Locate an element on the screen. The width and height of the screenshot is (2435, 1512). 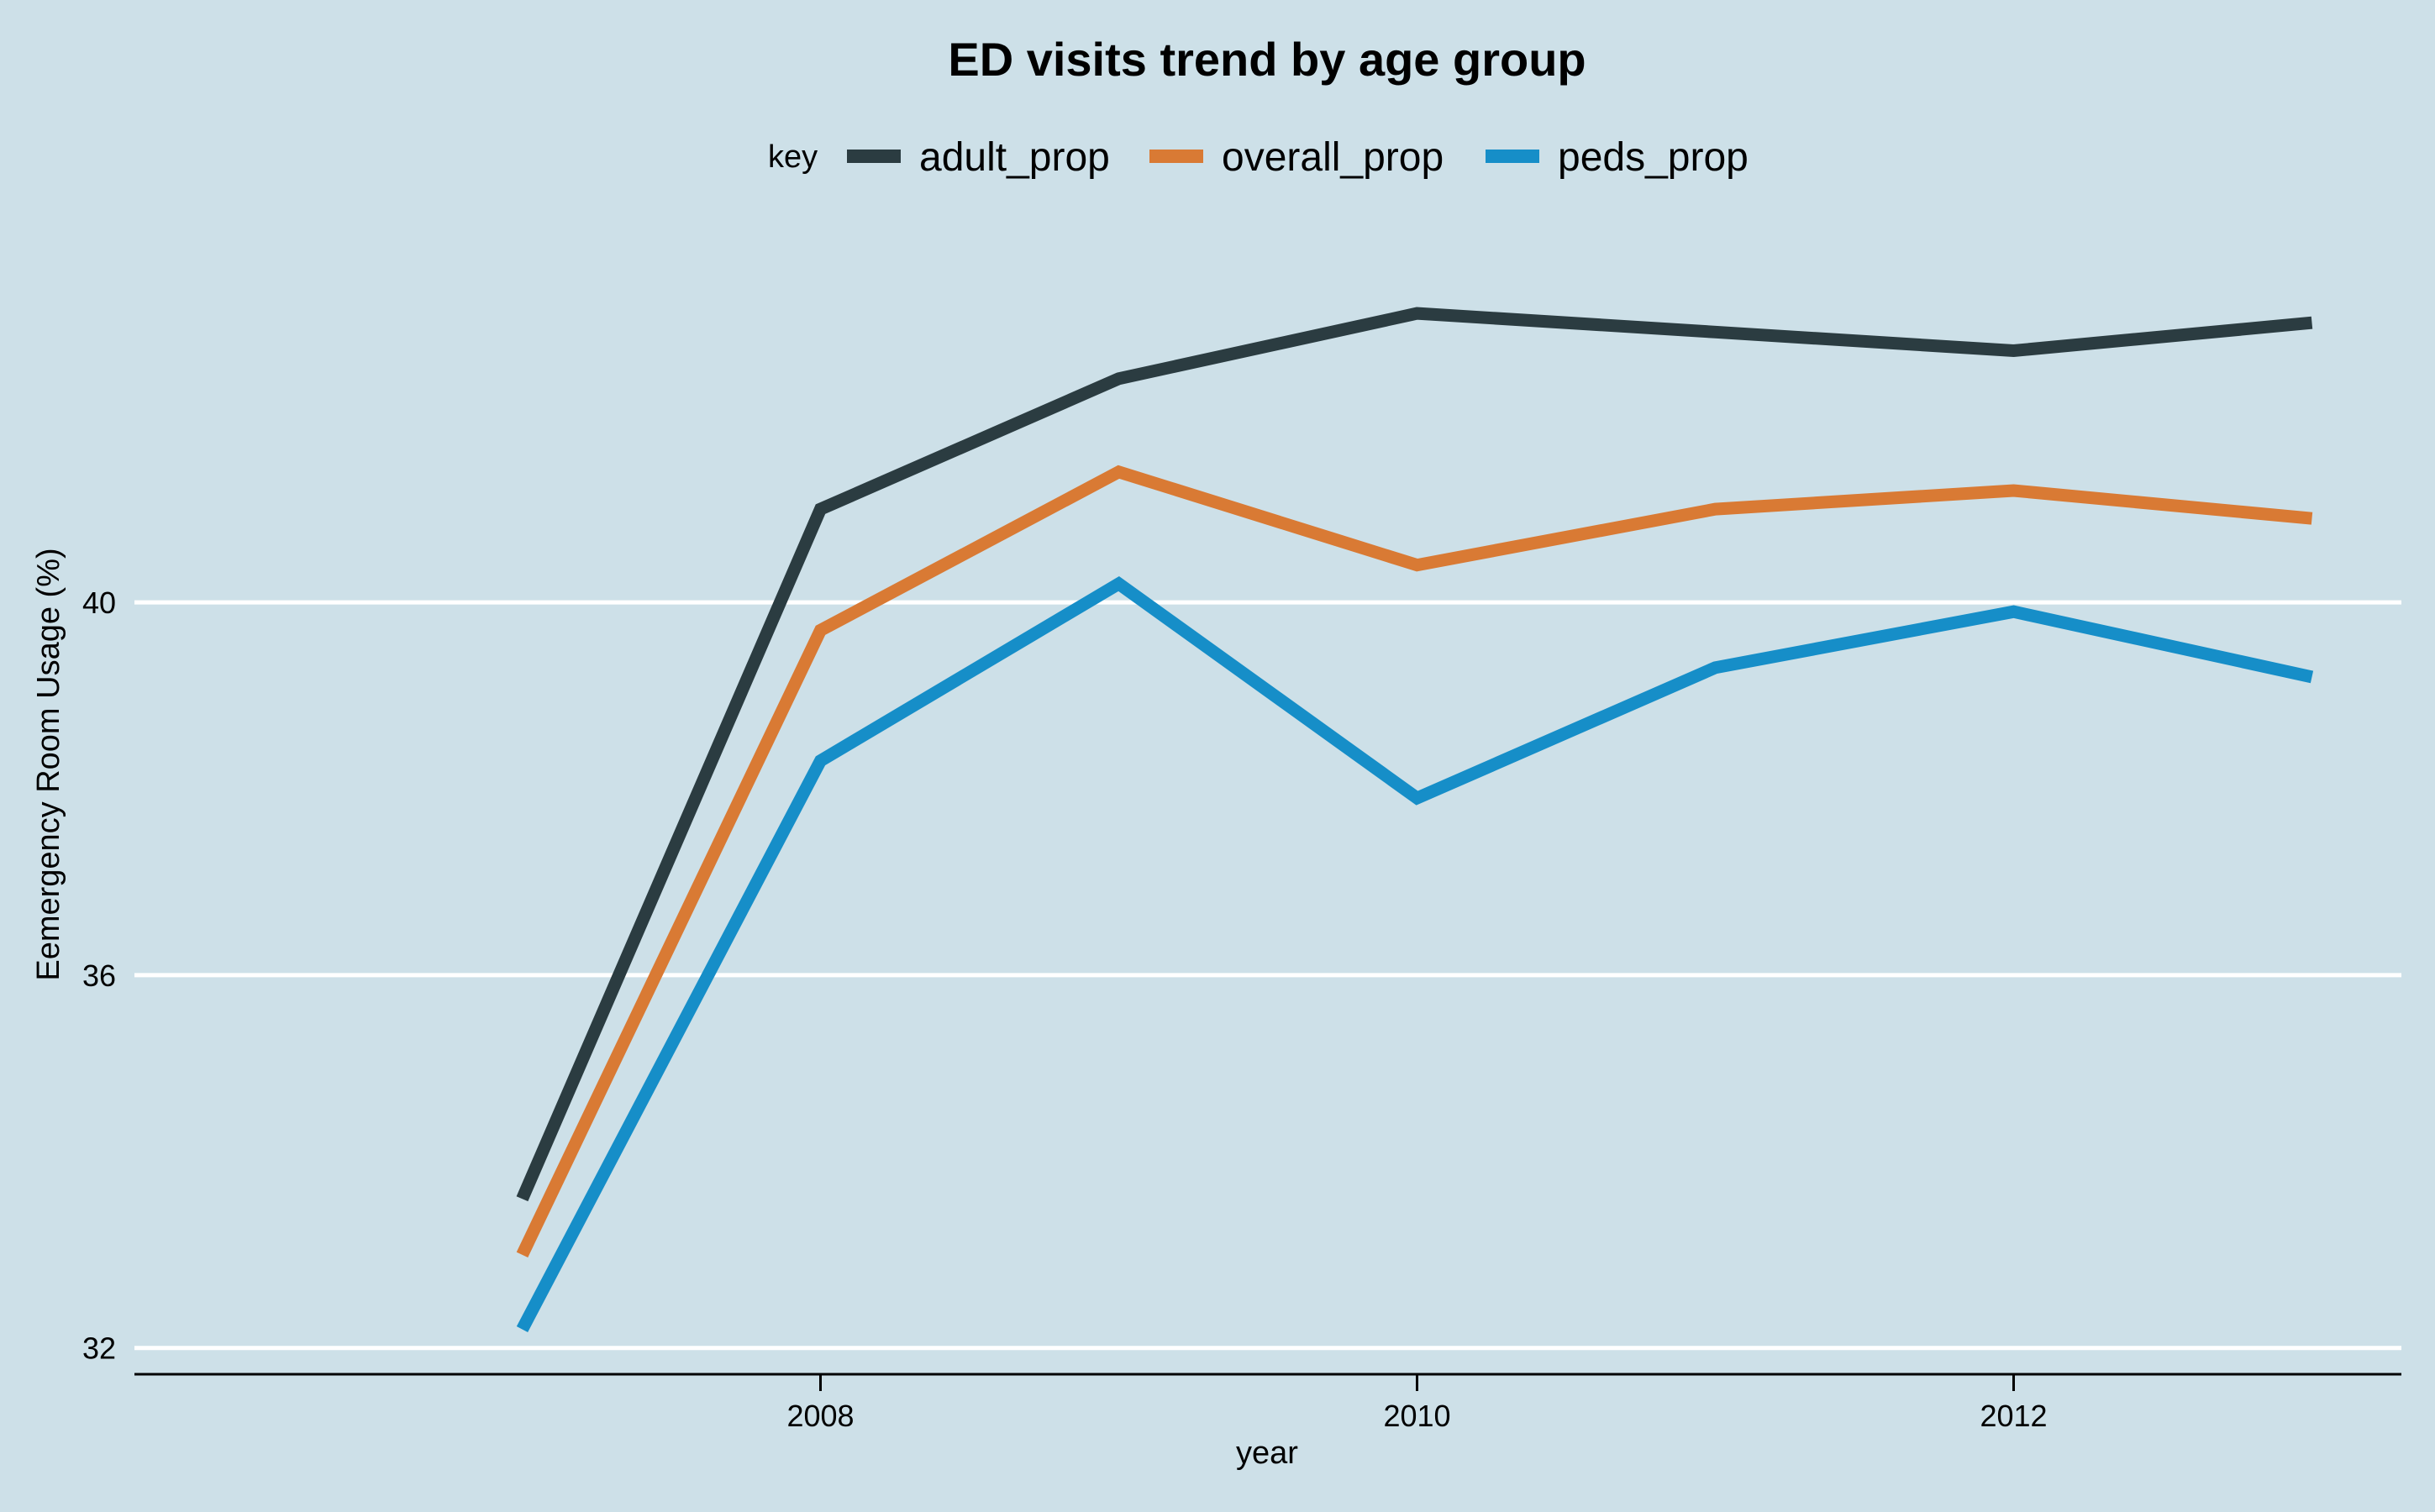
y-tick-label-40: 40 is located at coordinates (99, 602).